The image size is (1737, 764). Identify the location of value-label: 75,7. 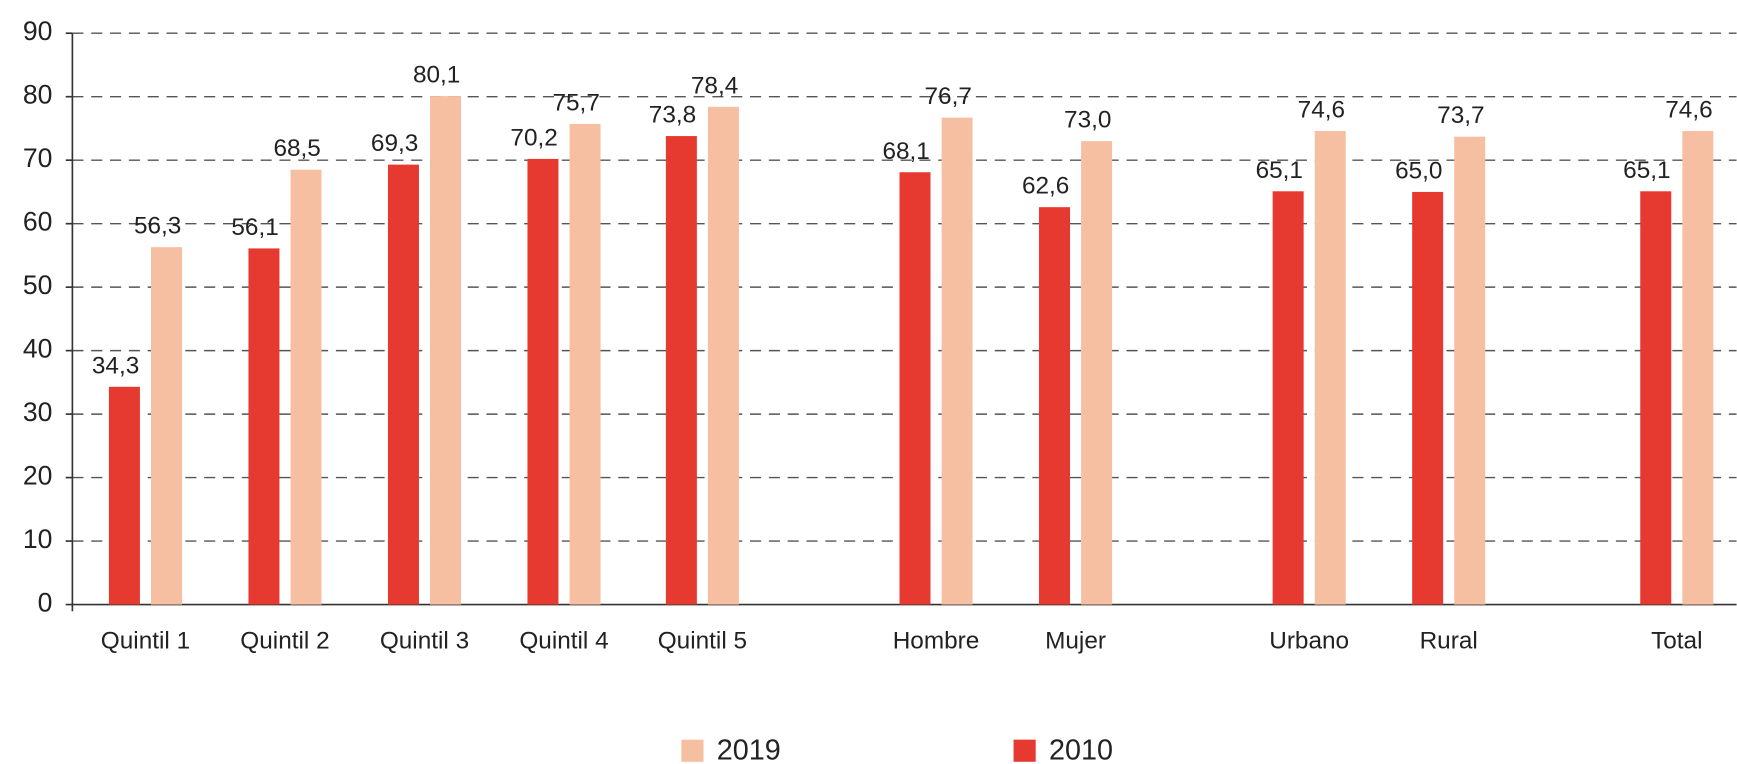
(575, 103).